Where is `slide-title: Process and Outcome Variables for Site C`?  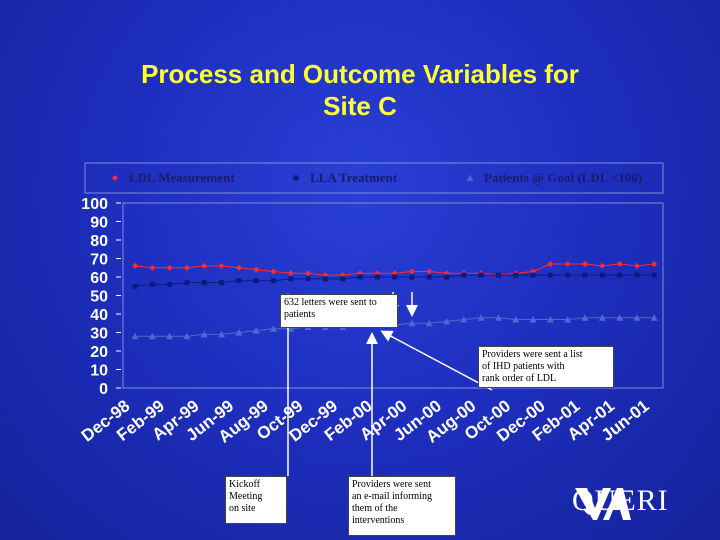 slide-title: Process and Outcome Variables for Site C is located at coordinates (360, 90).